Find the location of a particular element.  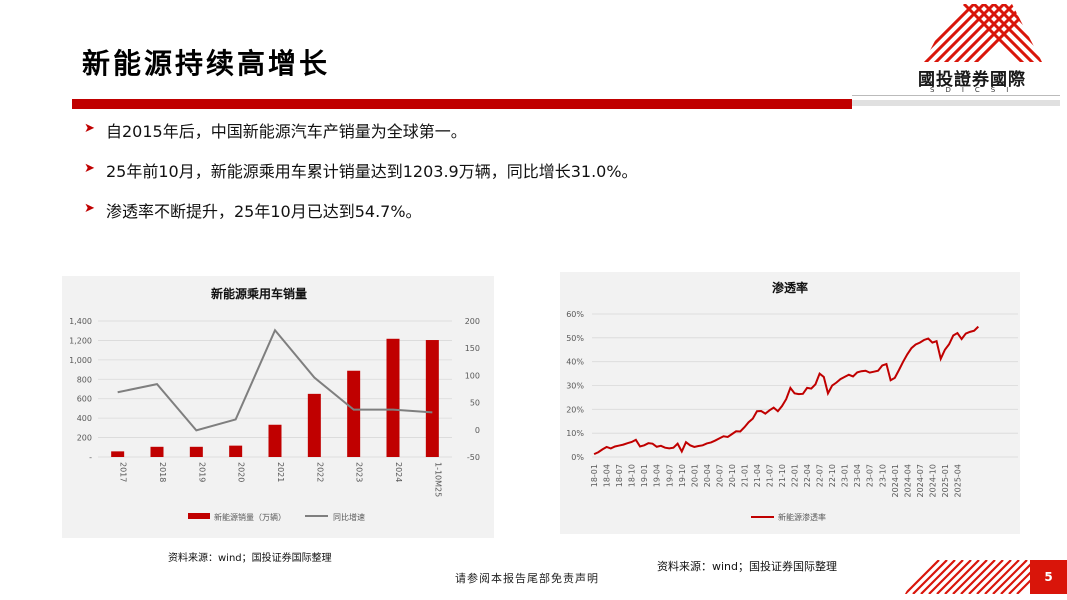

x-tick-label: 2024-10 is located at coordinates (932, 480).